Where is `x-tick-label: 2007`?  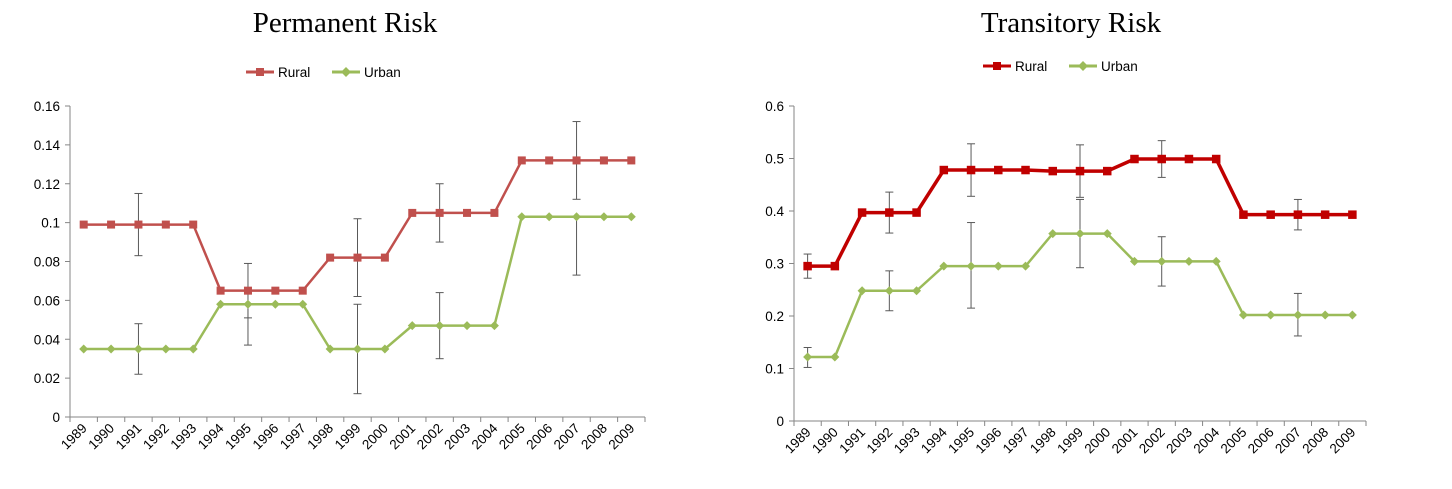 x-tick-label: 2007 is located at coordinates (567, 437).